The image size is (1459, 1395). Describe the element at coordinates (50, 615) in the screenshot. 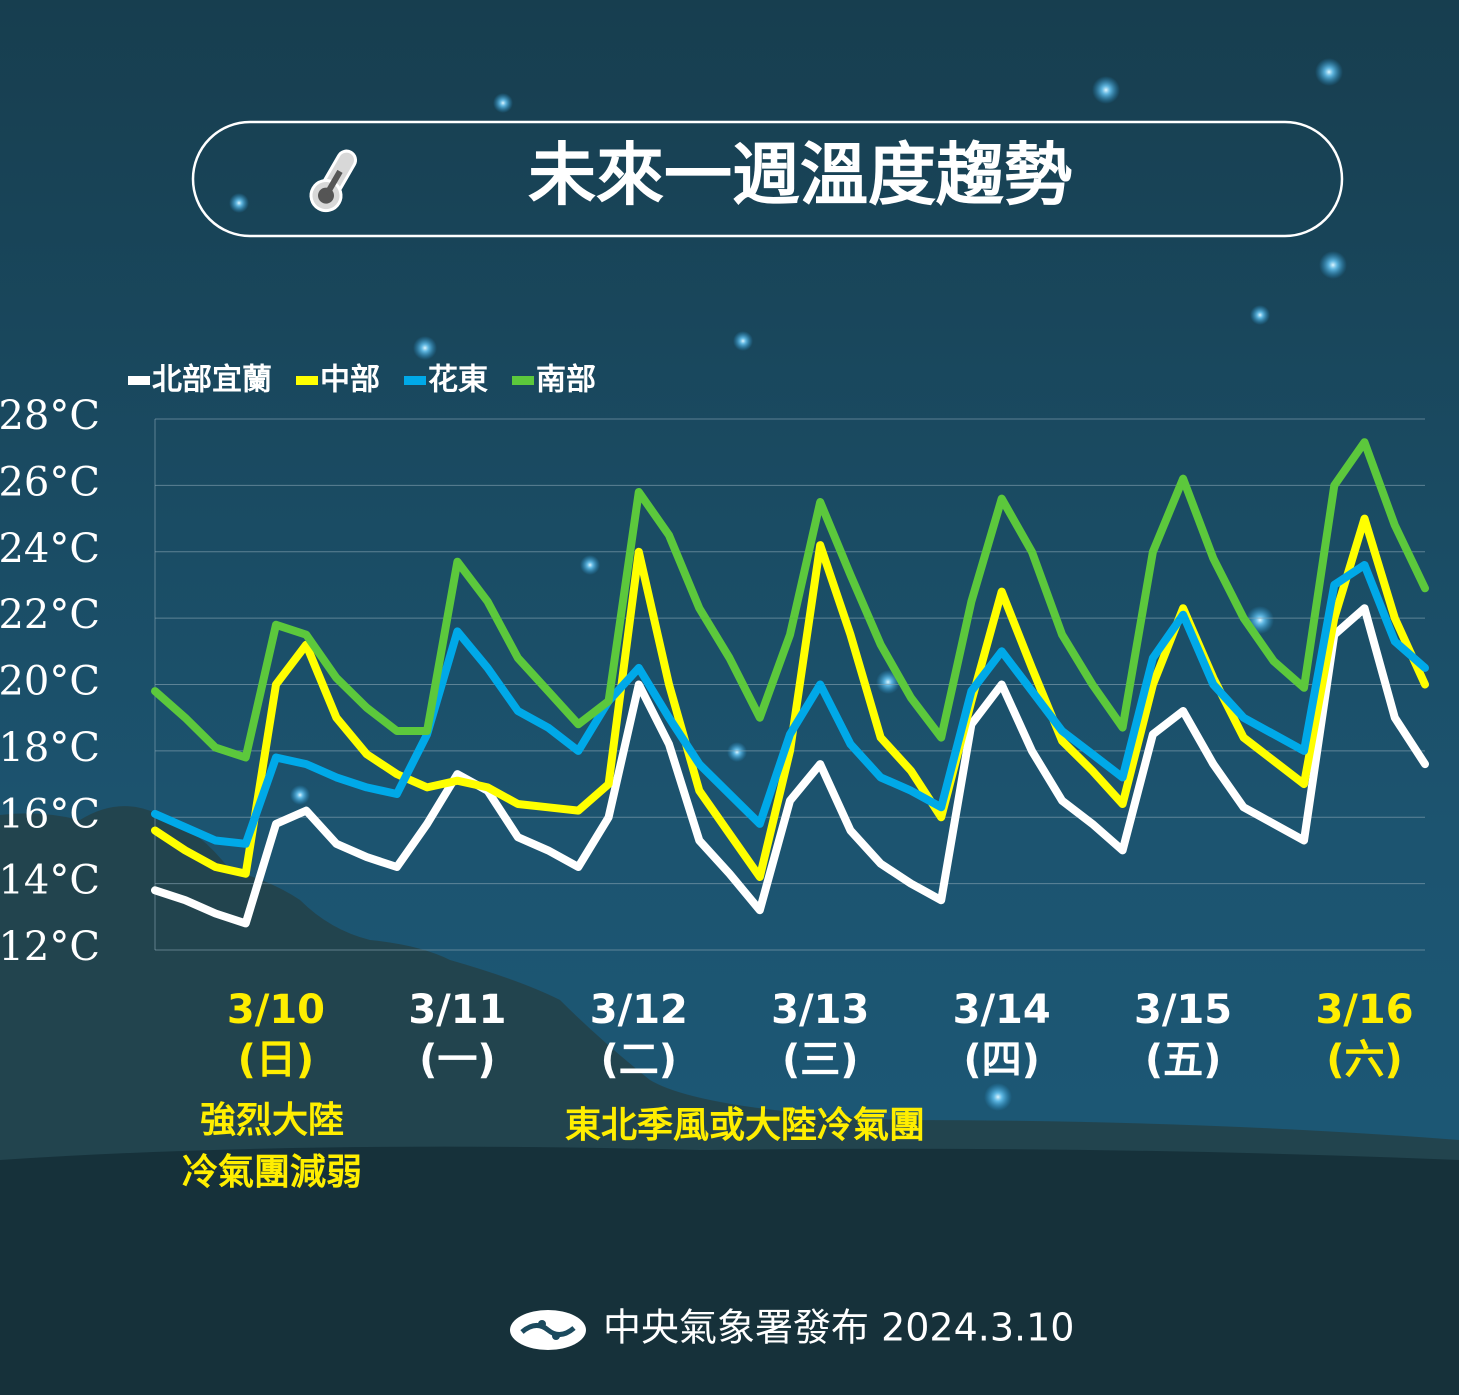

I see `y-tick-label: 22°C` at that location.